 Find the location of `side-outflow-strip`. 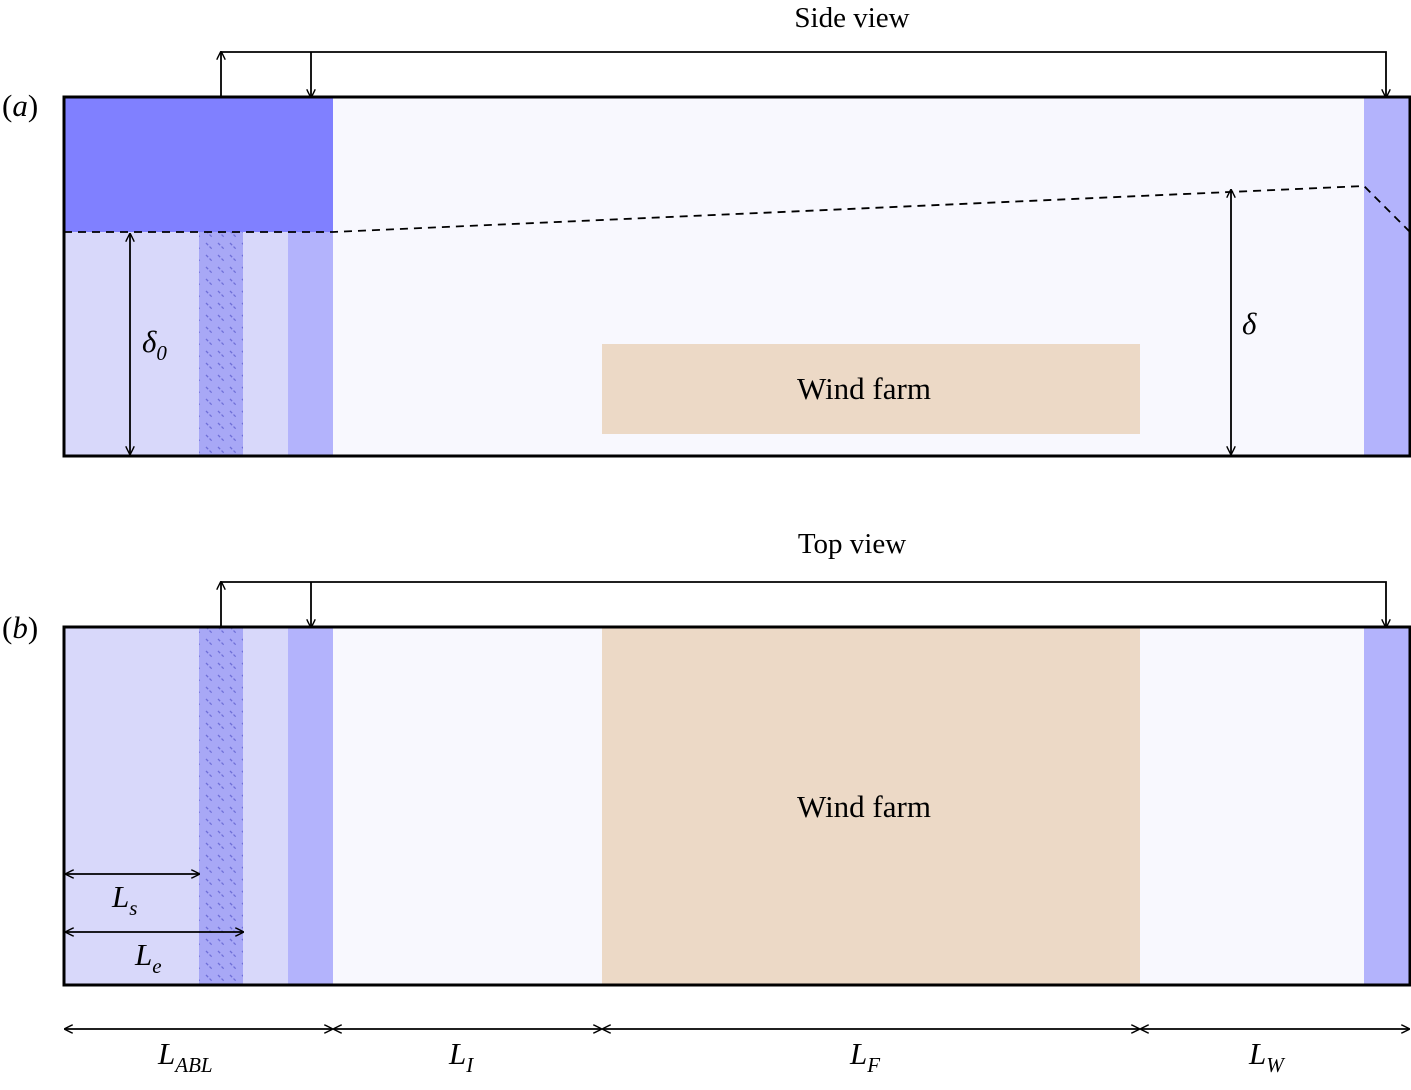

side-outflow-strip is located at coordinates (1387, 276).